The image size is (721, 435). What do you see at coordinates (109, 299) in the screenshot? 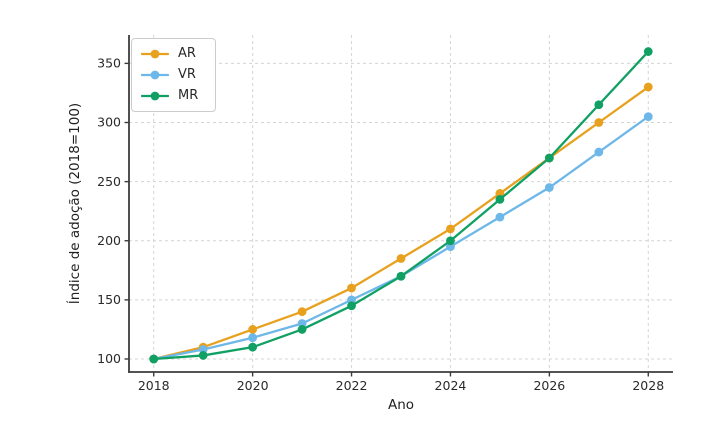
I see `y-tick-label: 150` at bounding box center [109, 299].